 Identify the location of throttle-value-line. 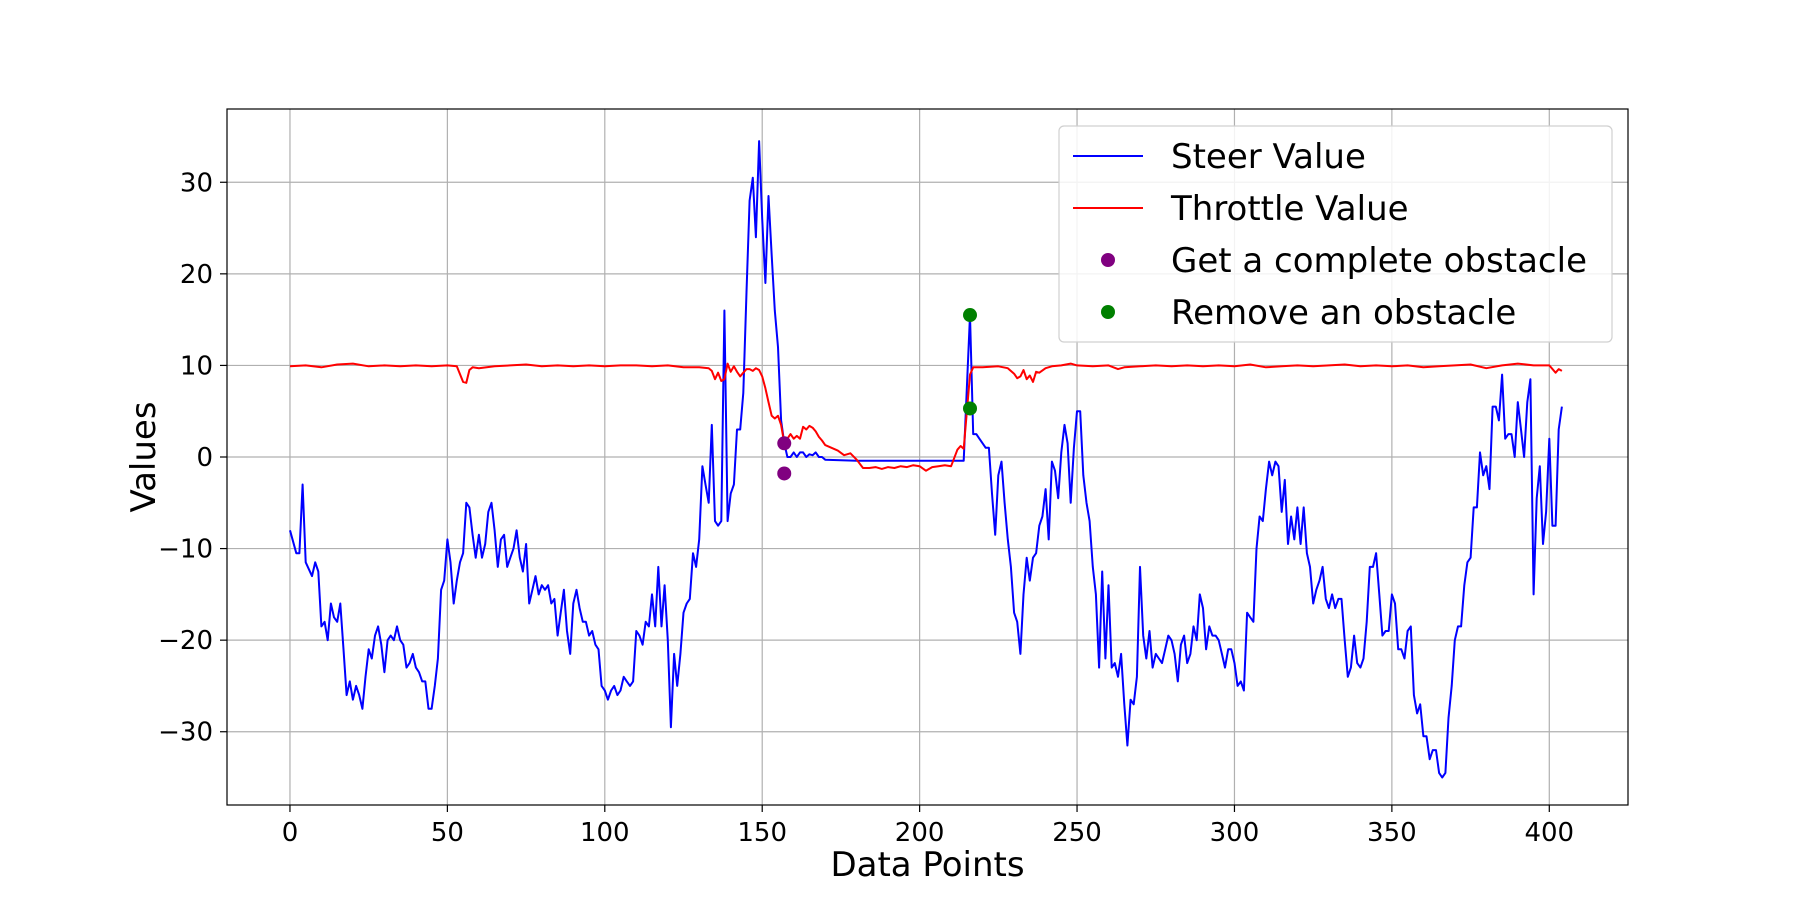
(926, 417).